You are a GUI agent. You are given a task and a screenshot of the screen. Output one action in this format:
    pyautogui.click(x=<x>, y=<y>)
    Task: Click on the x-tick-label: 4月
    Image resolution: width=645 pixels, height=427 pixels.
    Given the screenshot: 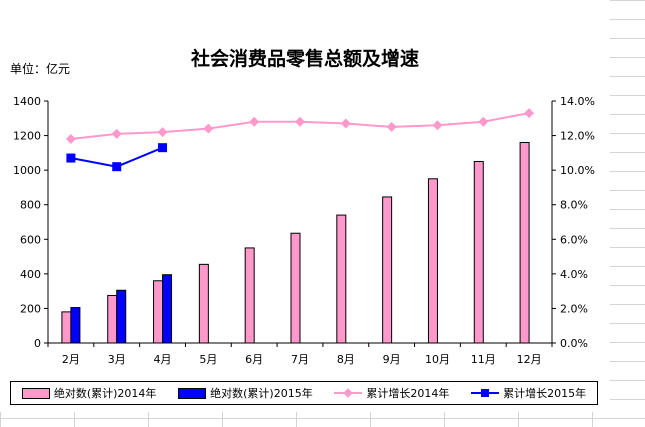 What is the action you would take?
    pyautogui.click(x=163, y=359)
    